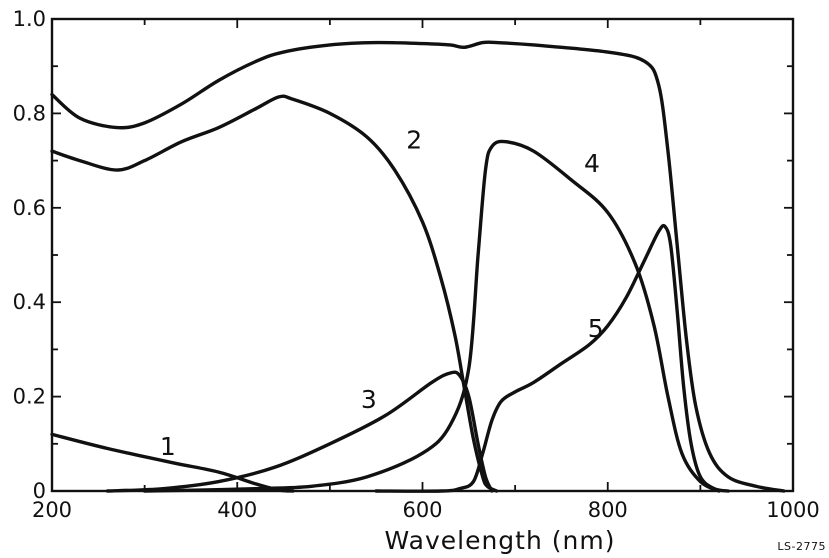 The height and width of the screenshot is (558, 829). Describe the element at coordinates (29, 302) in the screenshot. I see `y-tick-label: 0.4` at that location.